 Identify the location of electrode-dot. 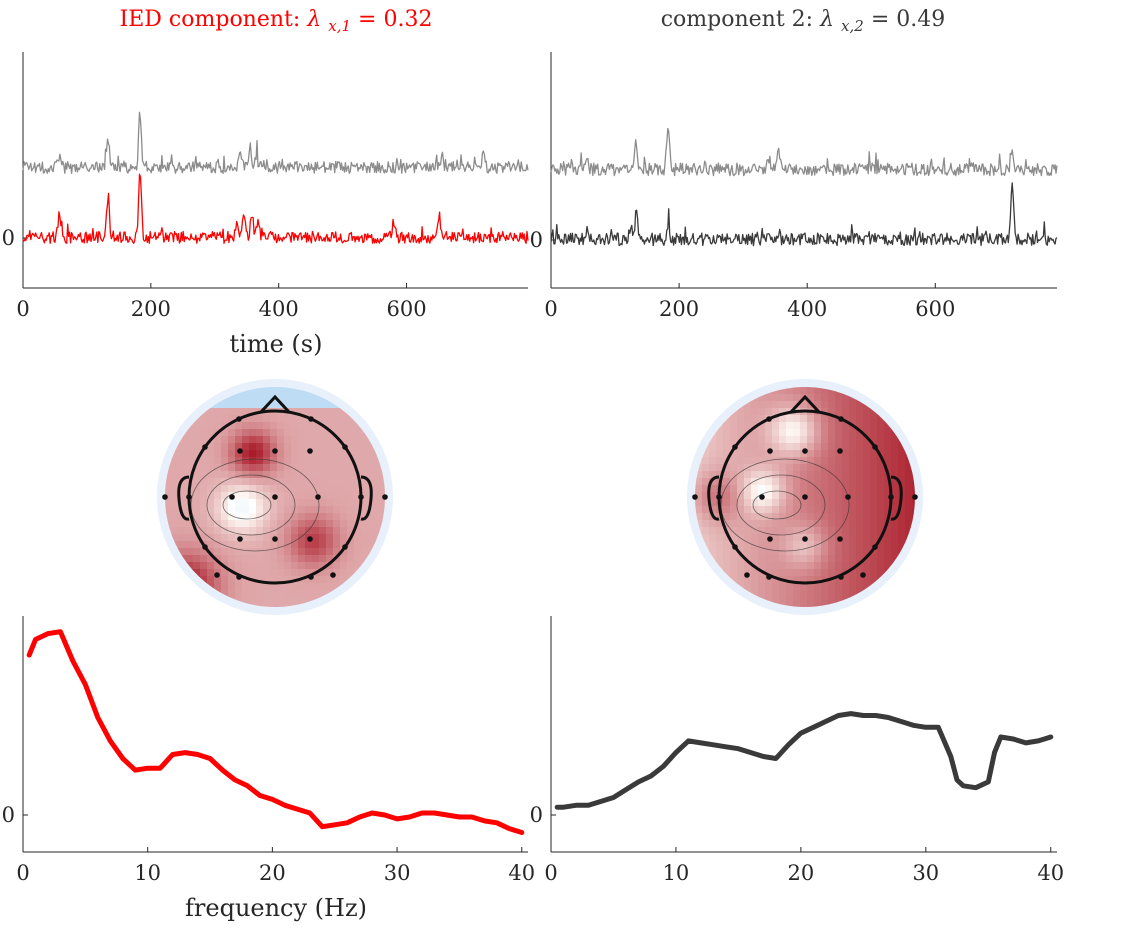
(275, 451).